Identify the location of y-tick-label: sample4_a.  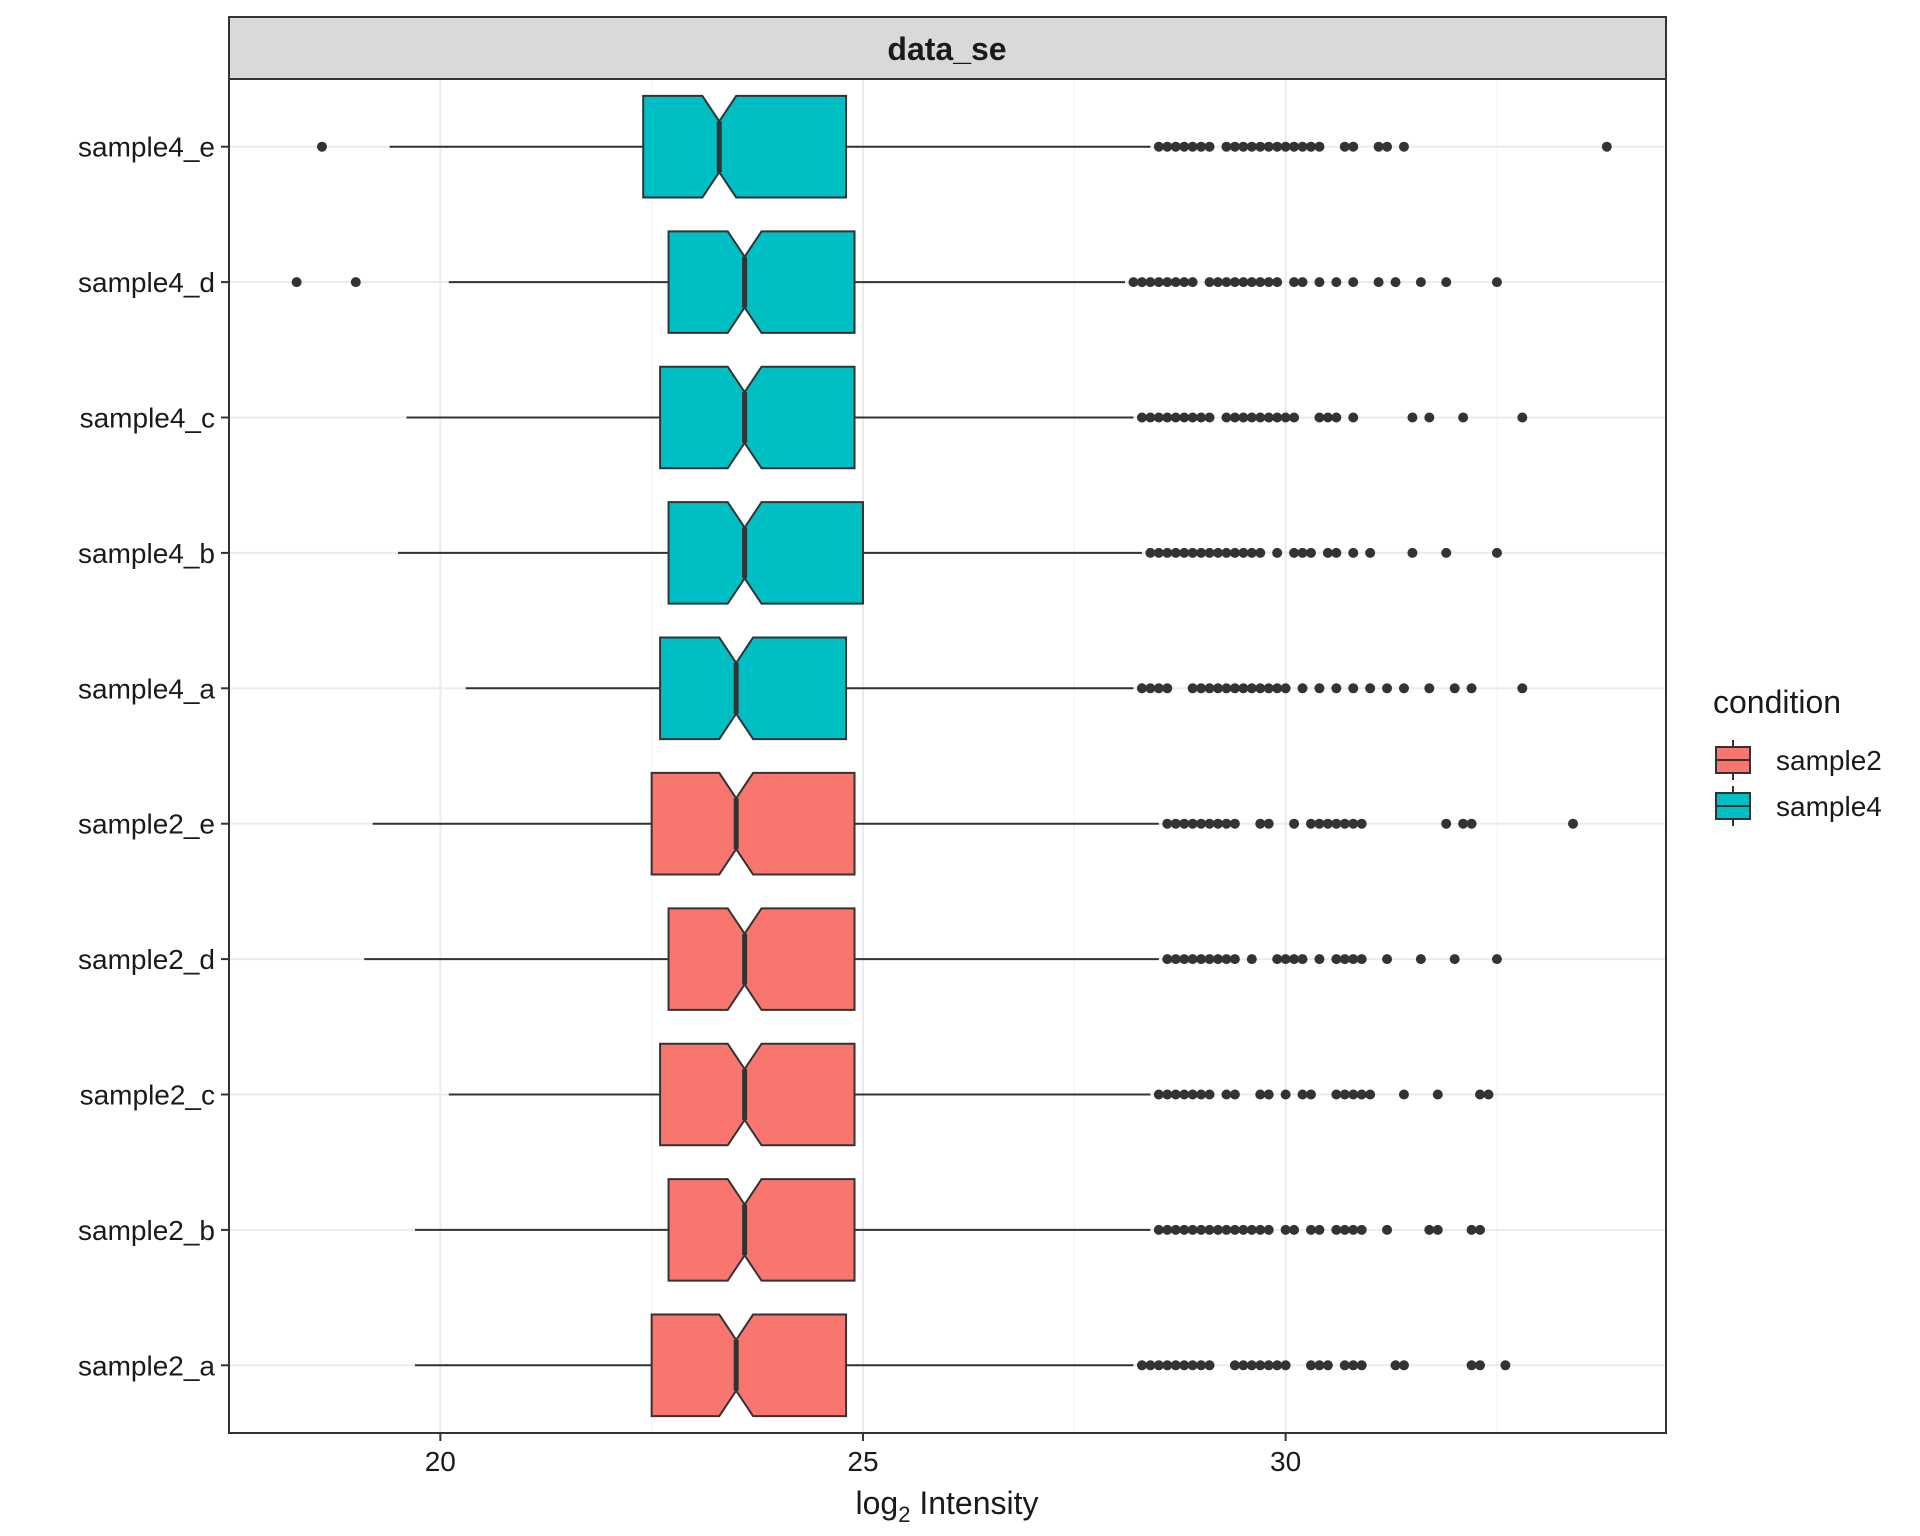
(146, 688).